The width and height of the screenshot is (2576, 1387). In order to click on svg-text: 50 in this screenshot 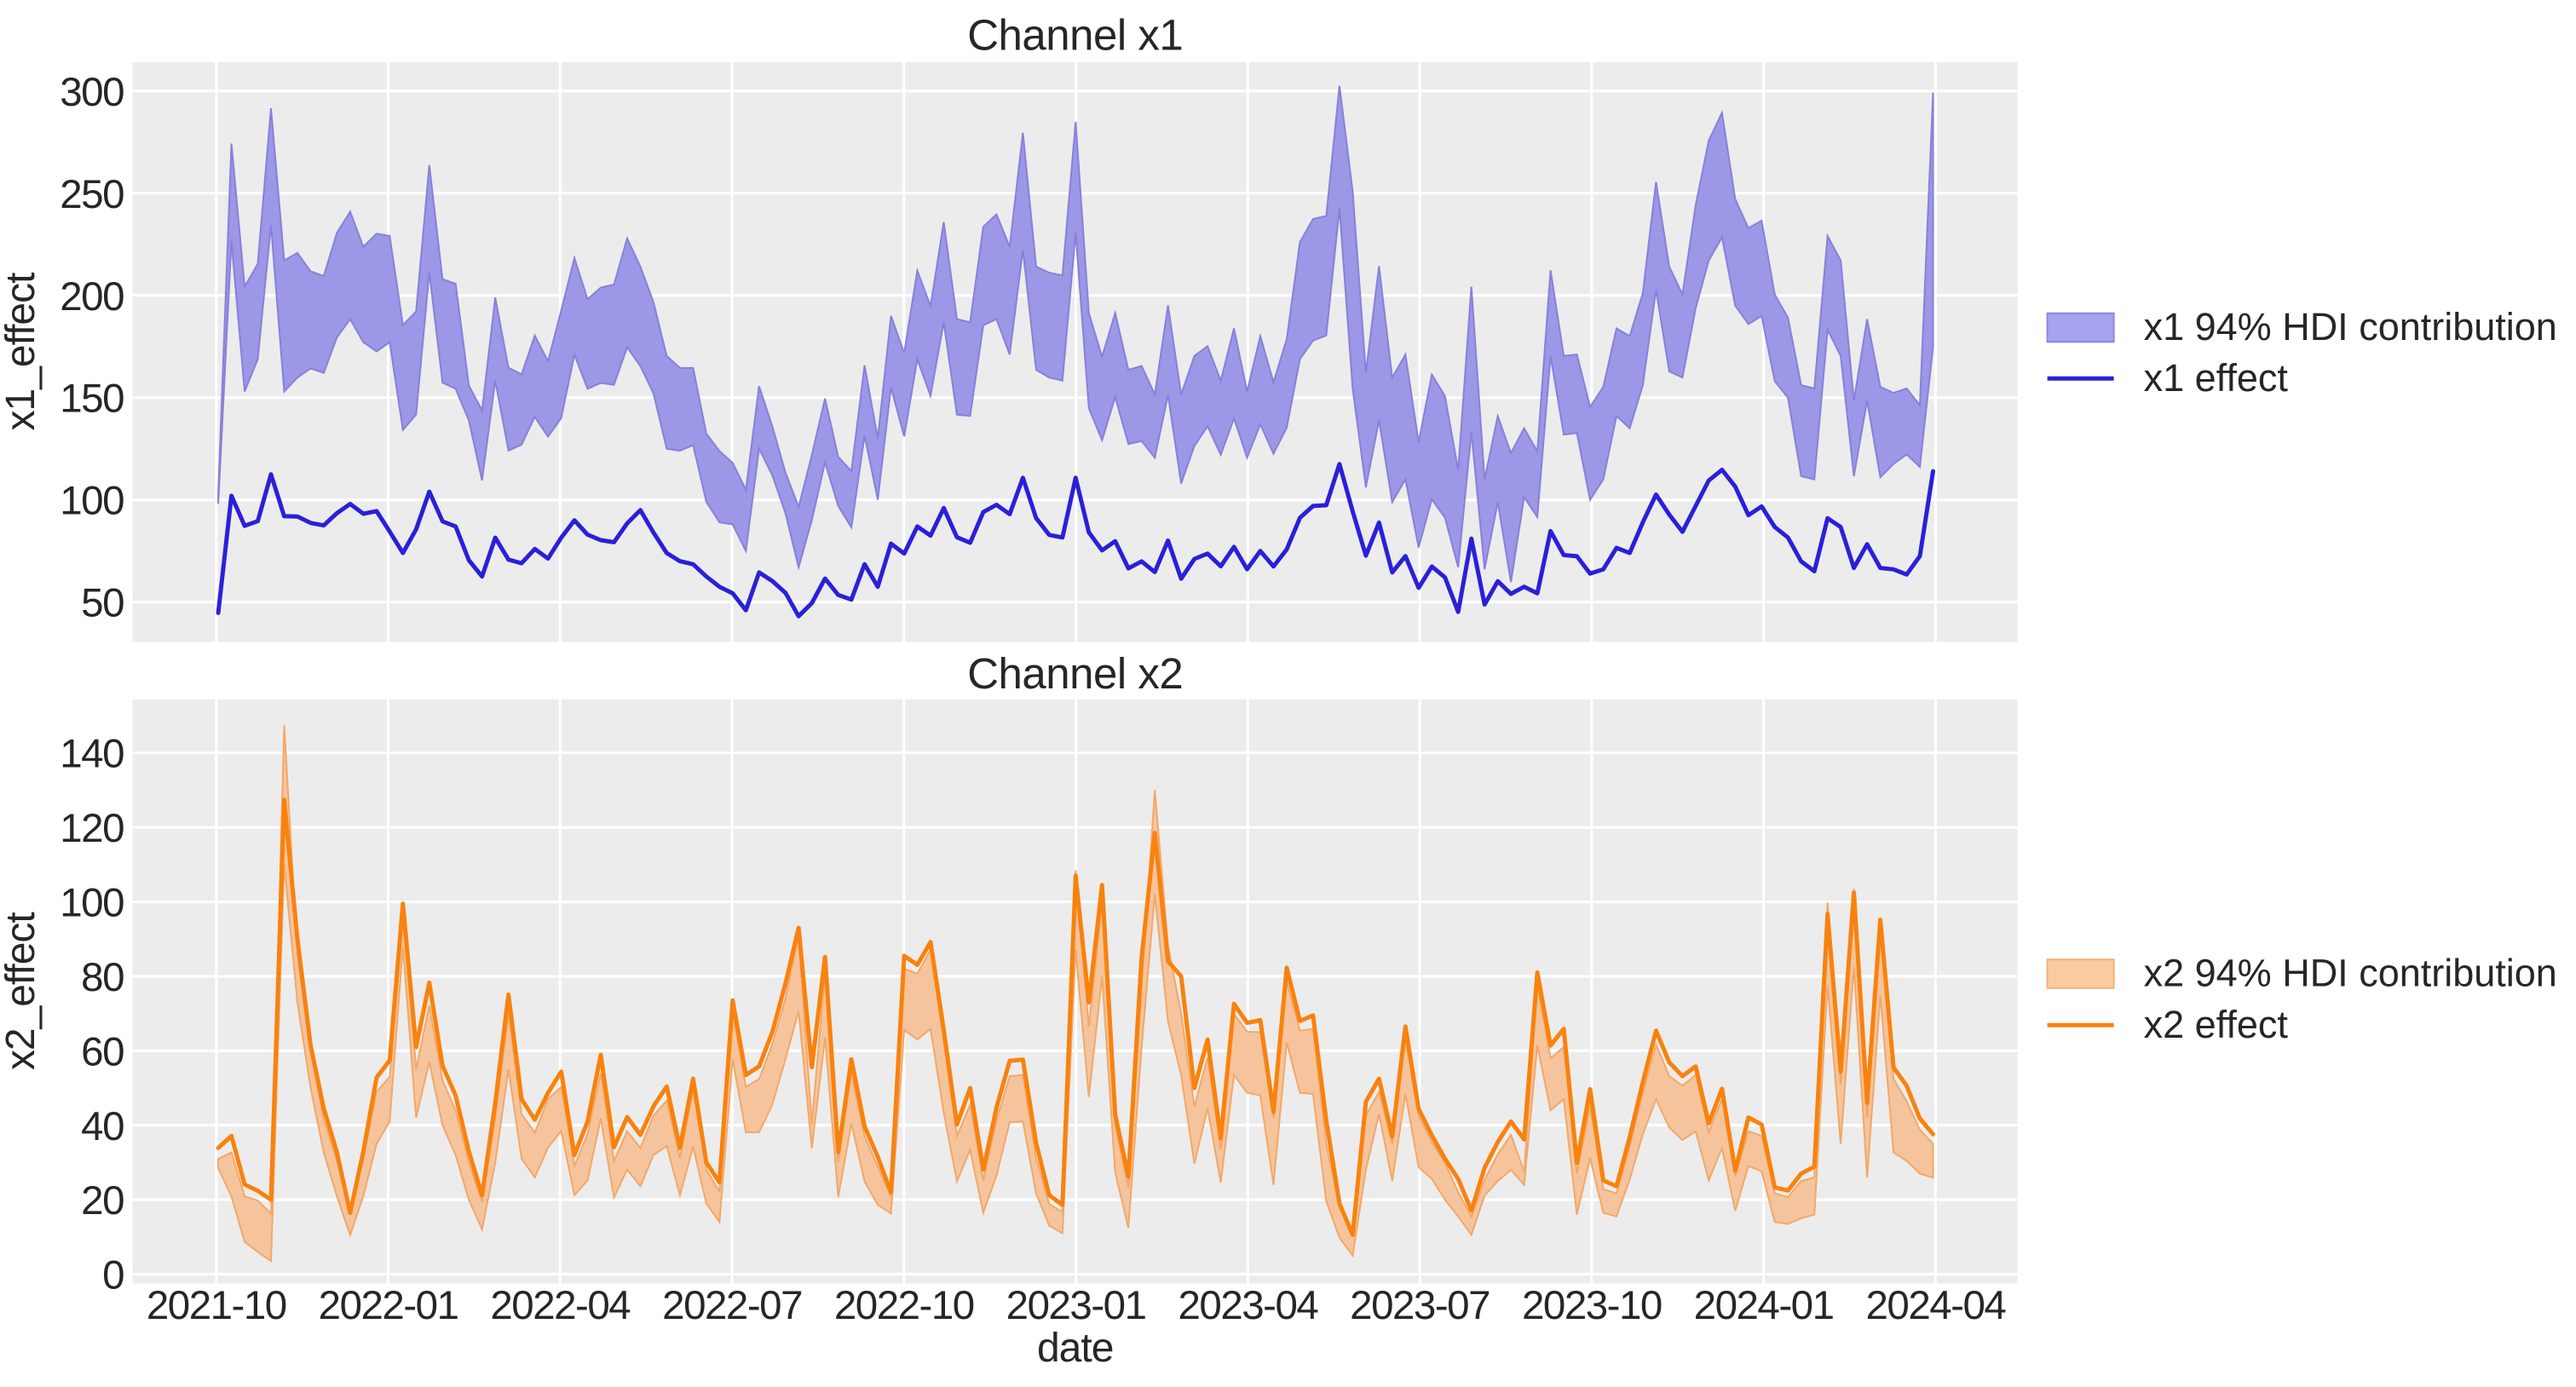, I will do `click(102, 603)`.